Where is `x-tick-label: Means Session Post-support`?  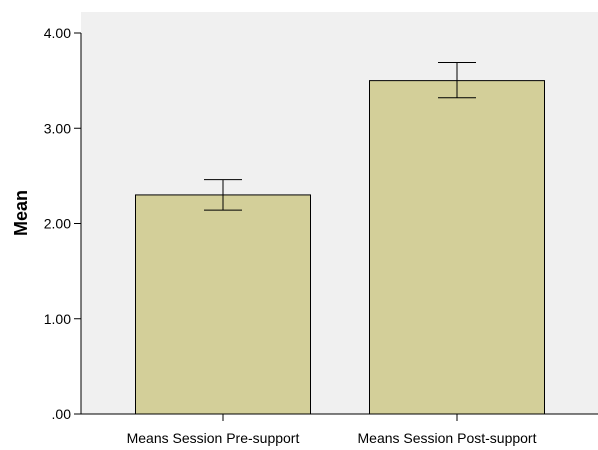
x-tick-label: Means Session Post-support is located at coordinates (447, 438).